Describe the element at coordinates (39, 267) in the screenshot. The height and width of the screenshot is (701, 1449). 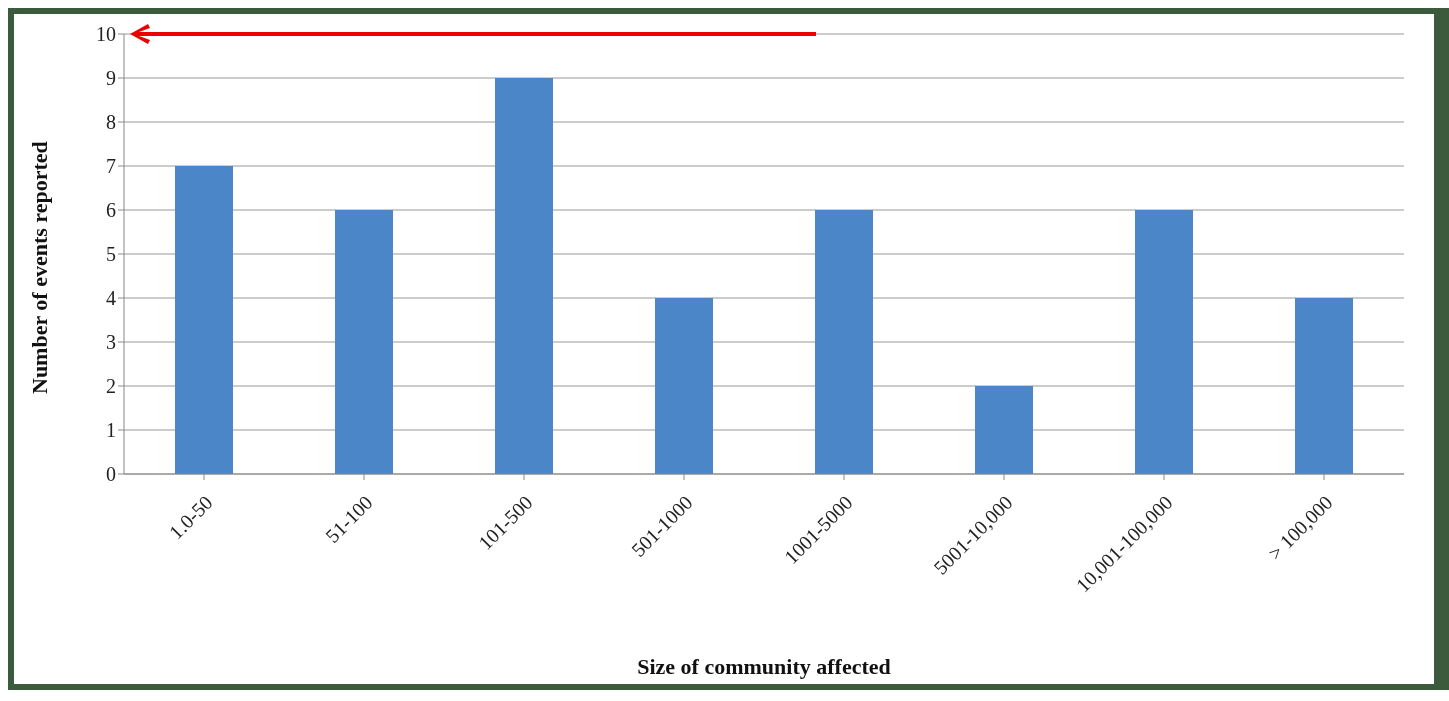
I see `y-axis-title: Number of events reported` at that location.